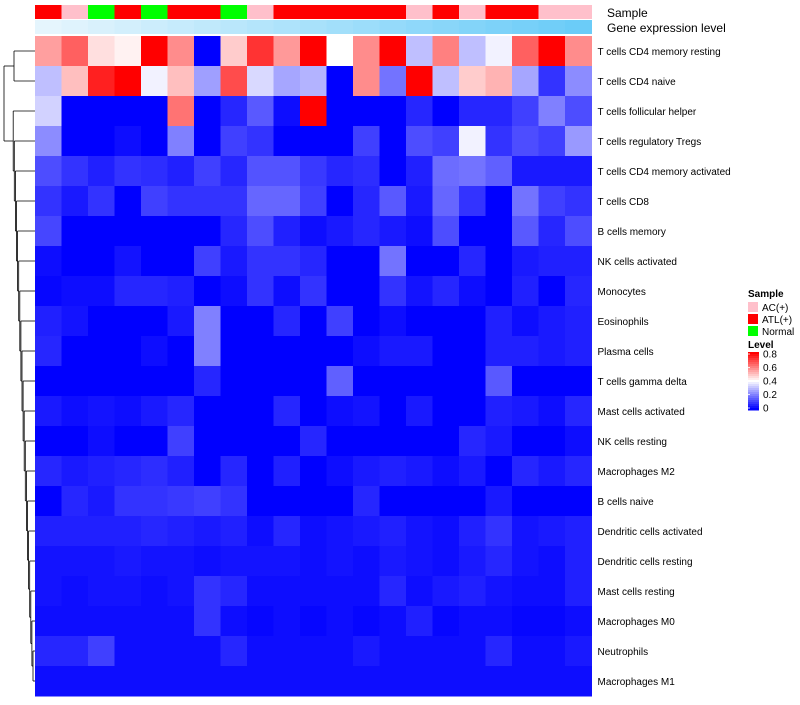  I want to click on row-label: T cells gamma delta, so click(643, 382).